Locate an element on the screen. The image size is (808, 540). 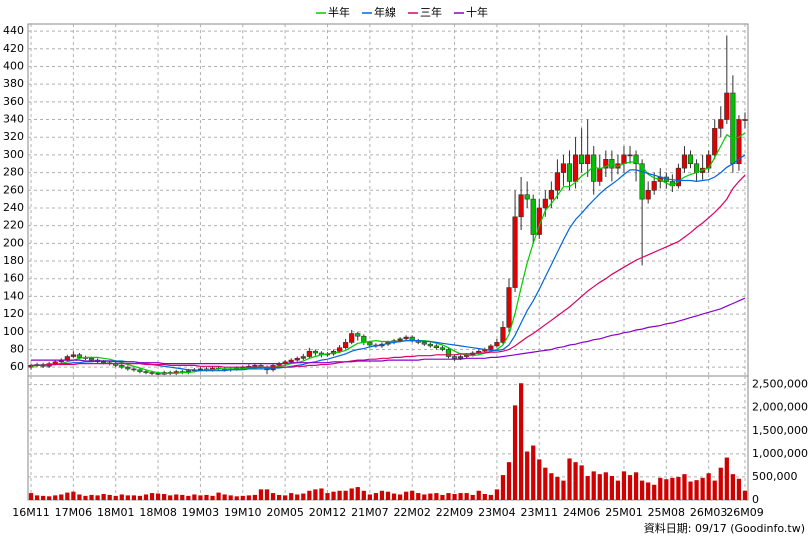
x-tick-label: 26M09 is located at coordinates (745, 512).